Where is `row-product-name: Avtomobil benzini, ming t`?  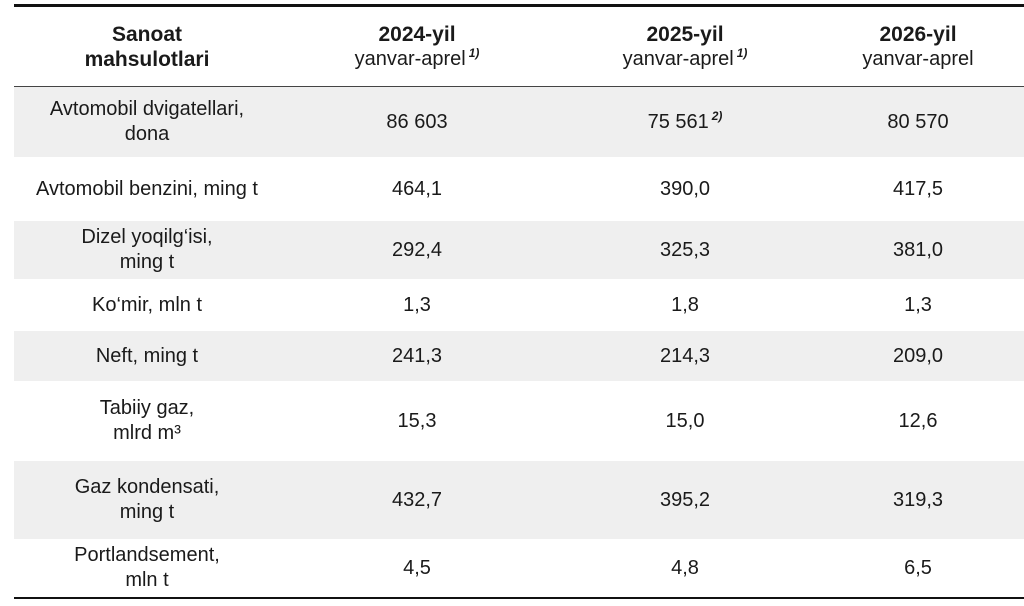
row-product-name: Avtomobil benzini, ming t is located at coordinates (147, 189).